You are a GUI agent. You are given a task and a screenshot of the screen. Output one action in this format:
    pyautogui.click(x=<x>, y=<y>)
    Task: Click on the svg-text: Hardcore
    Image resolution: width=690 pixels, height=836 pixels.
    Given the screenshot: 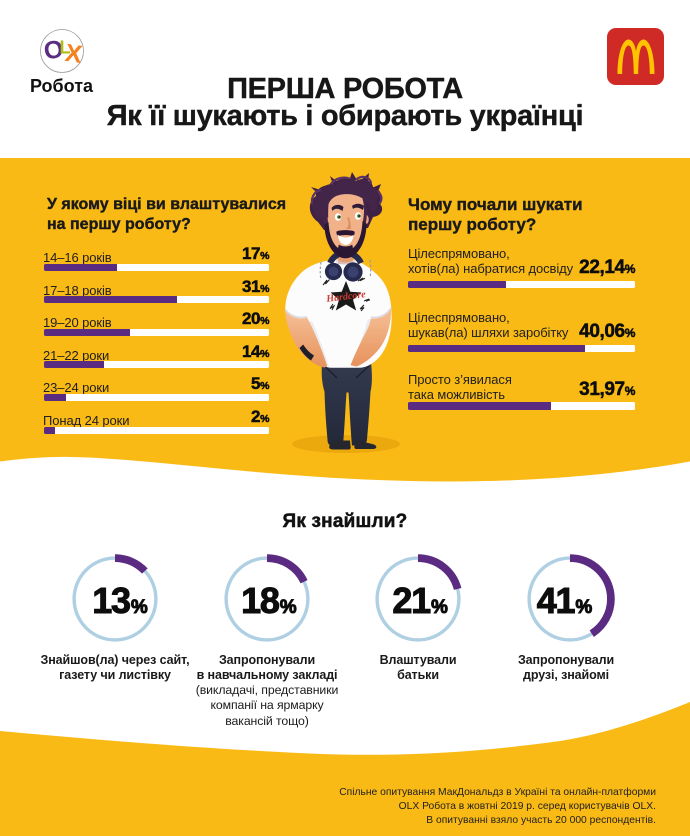 What is the action you would take?
    pyautogui.click(x=346, y=297)
    